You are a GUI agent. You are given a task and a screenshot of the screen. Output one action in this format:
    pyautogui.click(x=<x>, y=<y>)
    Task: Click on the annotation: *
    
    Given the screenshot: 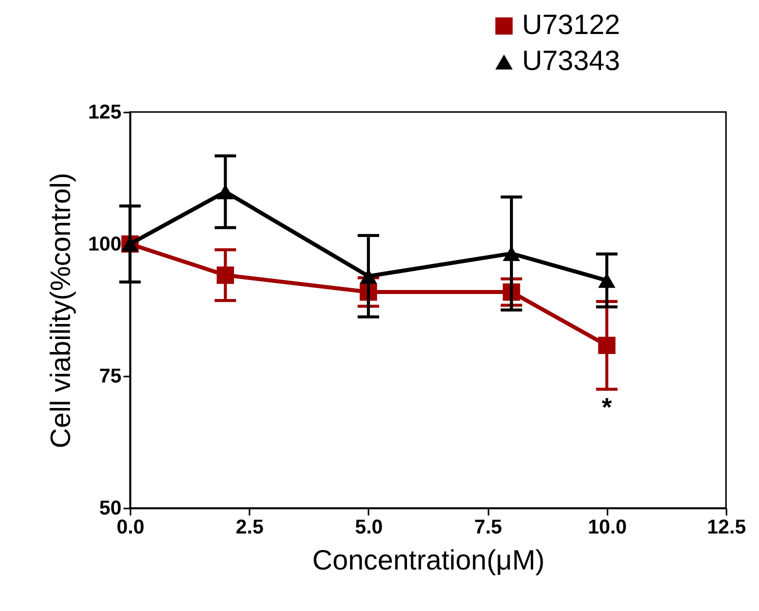 What is the action you would take?
    pyautogui.click(x=607, y=407)
    